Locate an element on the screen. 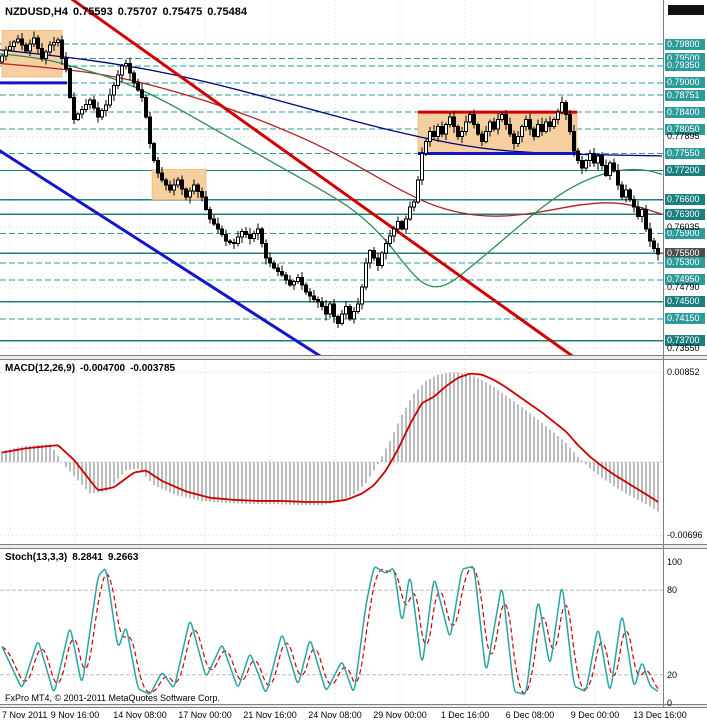 The height and width of the screenshot is (723, 707). price-scale-level-label: 0.79500 is located at coordinates (685, 59).